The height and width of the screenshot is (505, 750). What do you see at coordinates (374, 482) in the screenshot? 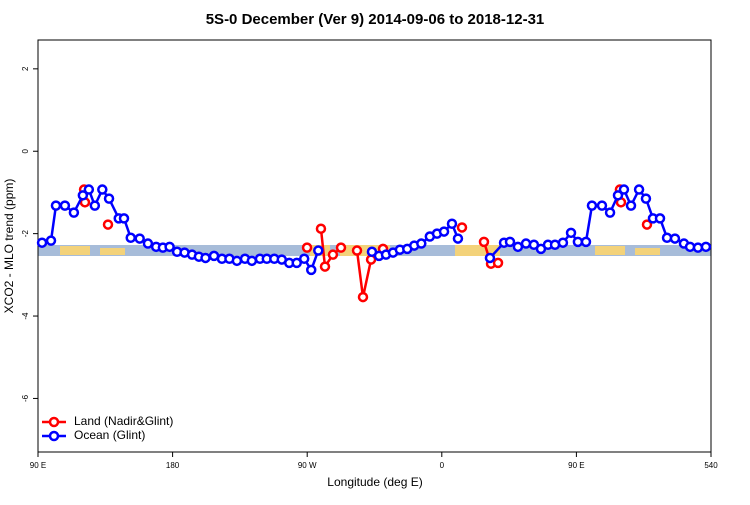
I see `x-axis-label: Longitude (deg E)` at bounding box center [374, 482].